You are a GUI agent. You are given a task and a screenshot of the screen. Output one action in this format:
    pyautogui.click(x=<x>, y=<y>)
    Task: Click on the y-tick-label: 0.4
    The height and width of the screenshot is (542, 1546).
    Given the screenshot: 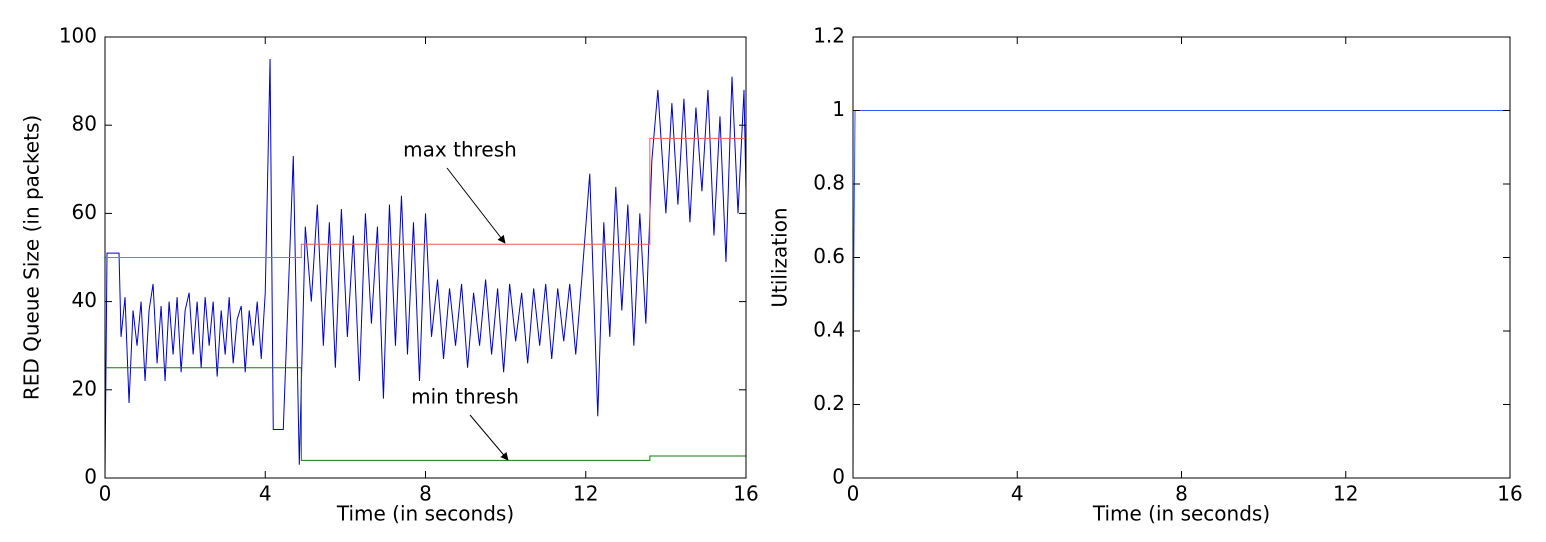 What is the action you would take?
    pyautogui.click(x=829, y=330)
    